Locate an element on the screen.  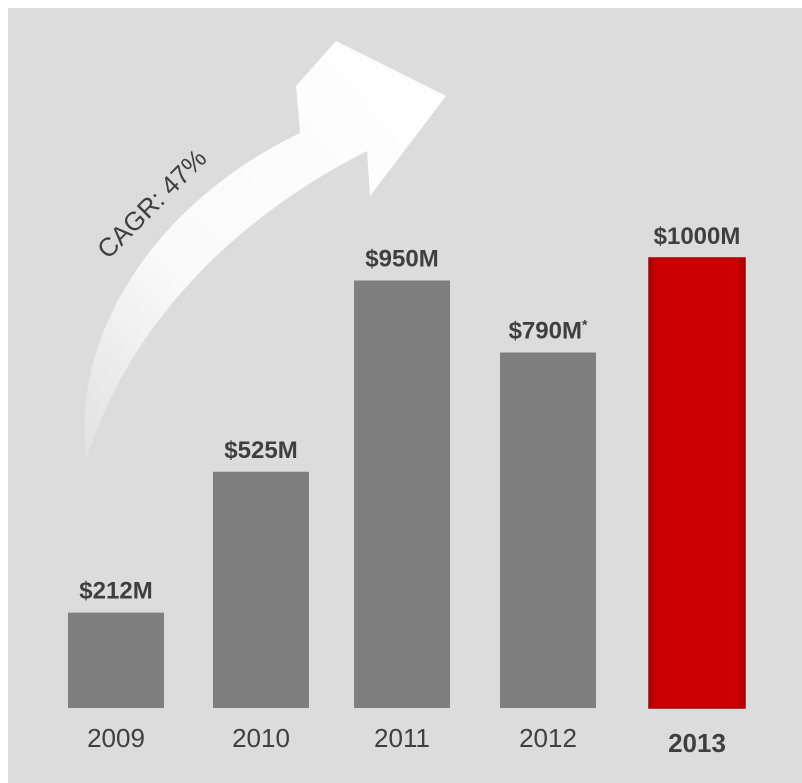
category-label-2011: 2011 is located at coordinates (402, 738).